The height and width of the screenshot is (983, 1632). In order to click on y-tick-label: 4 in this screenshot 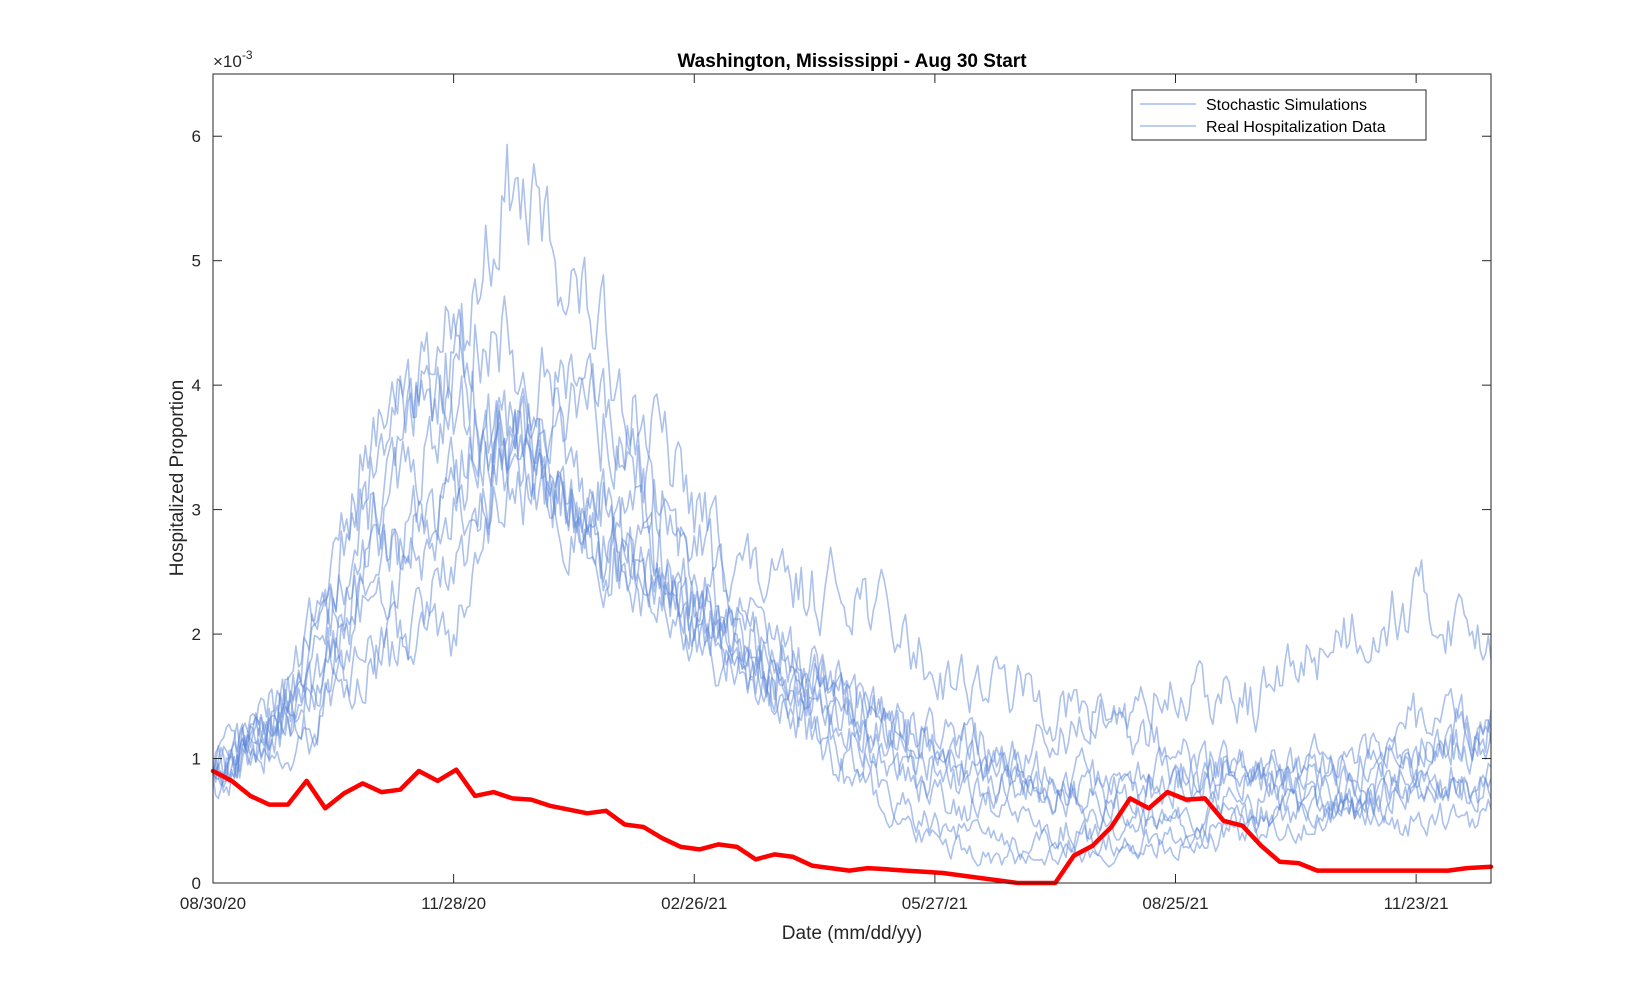, I will do `click(196, 385)`.